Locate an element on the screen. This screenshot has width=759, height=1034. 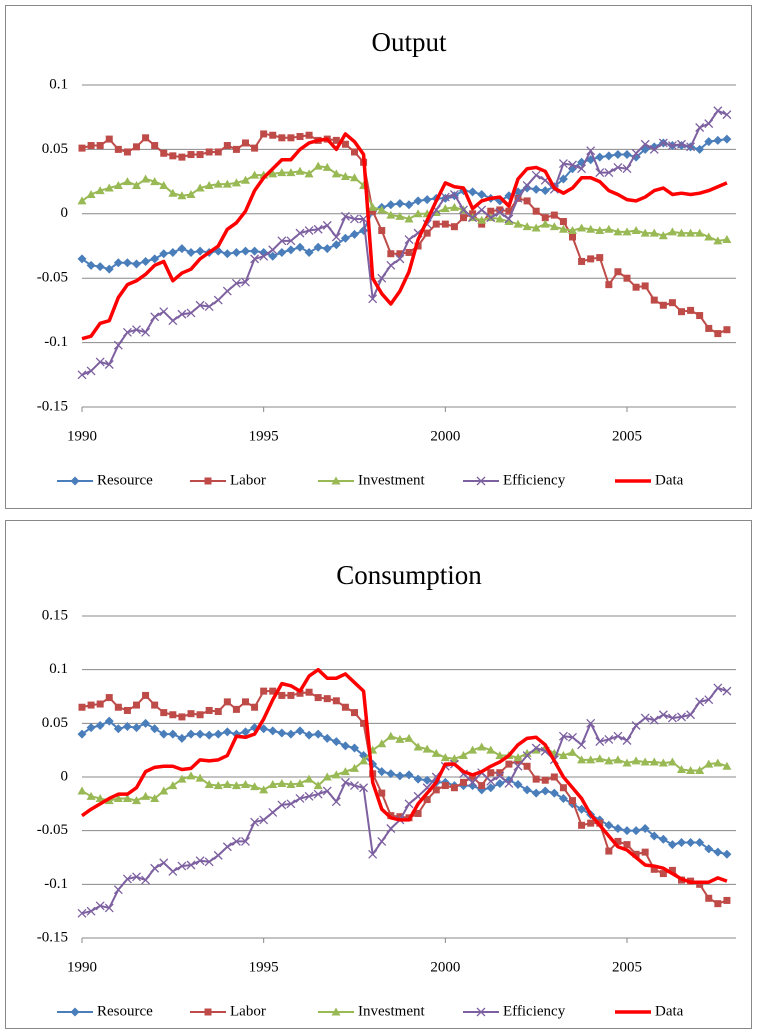
x-tick-label: 2005 is located at coordinates (627, 967).